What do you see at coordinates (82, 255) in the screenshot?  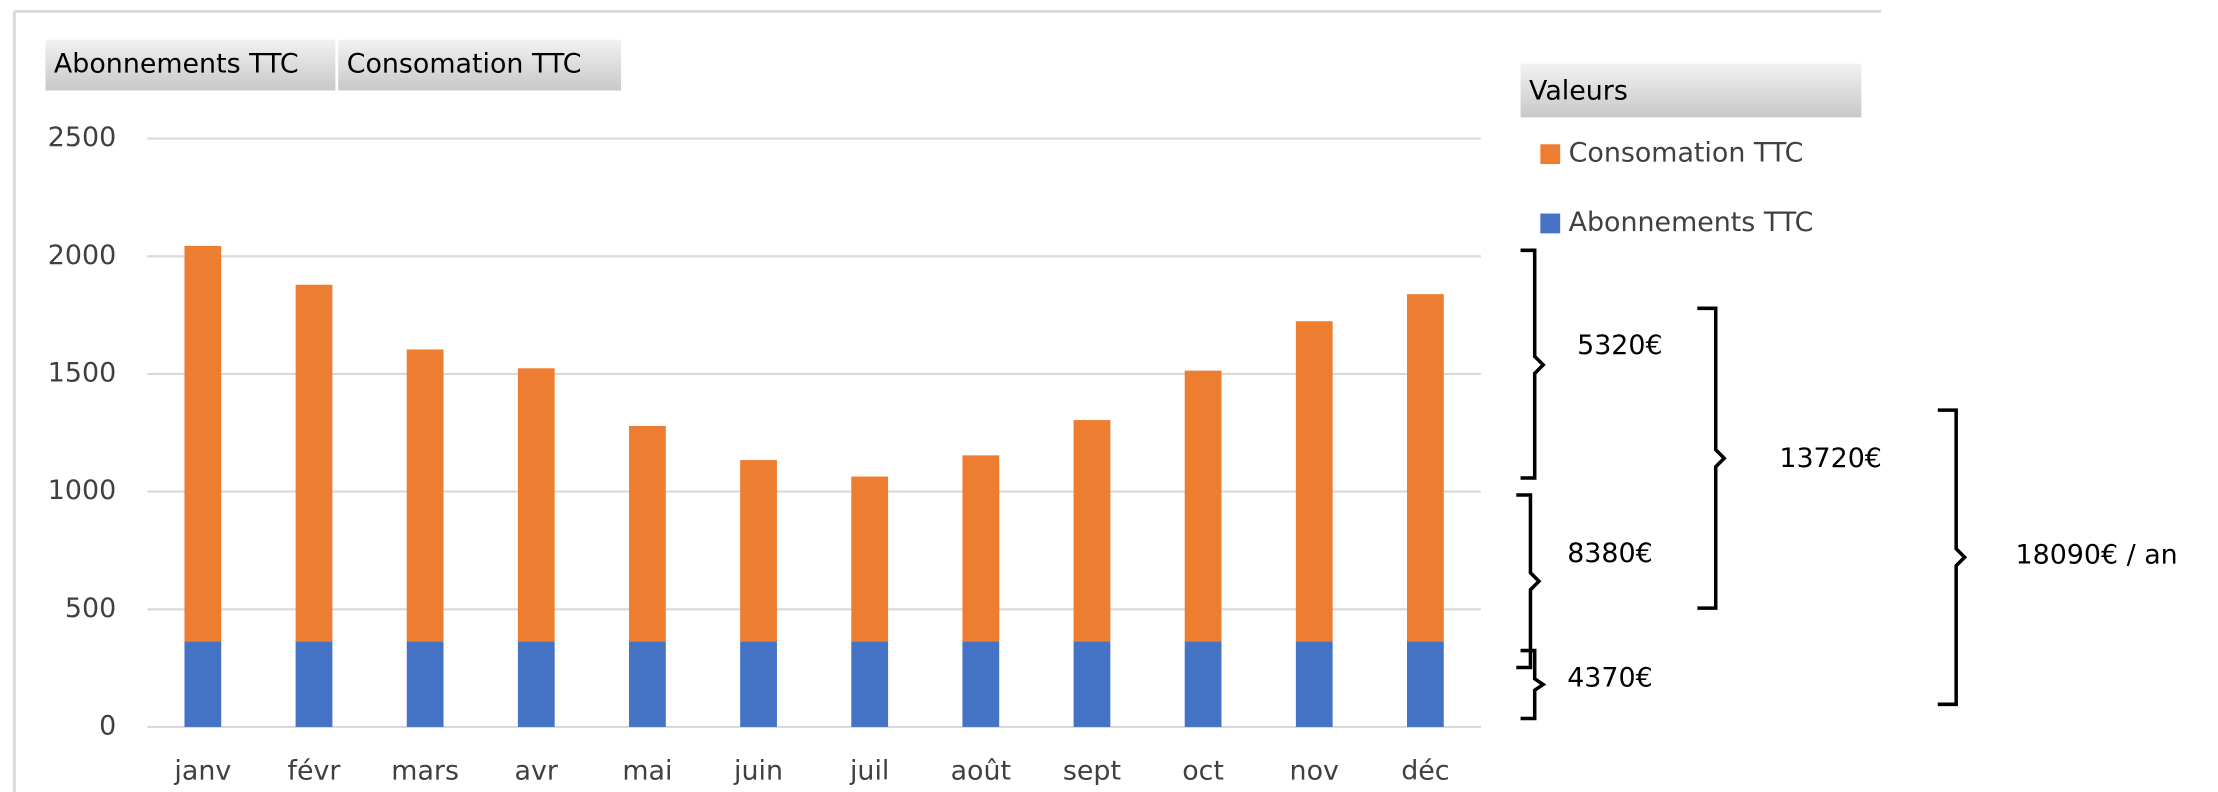 I see `y-tick-label: 2000` at bounding box center [82, 255].